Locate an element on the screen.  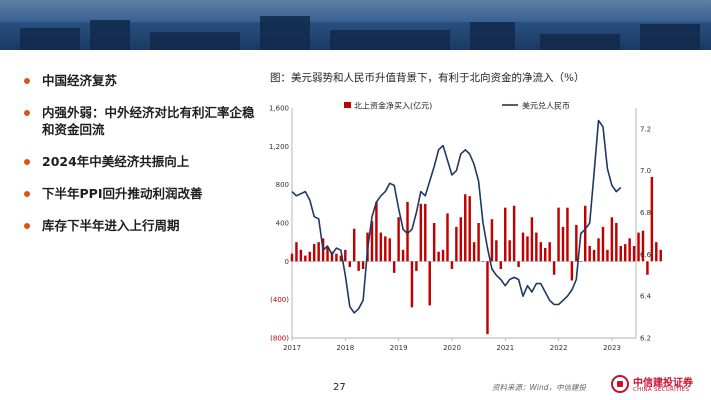
legend-line-label: 美元兑人民币 is located at coordinates (546, 106).